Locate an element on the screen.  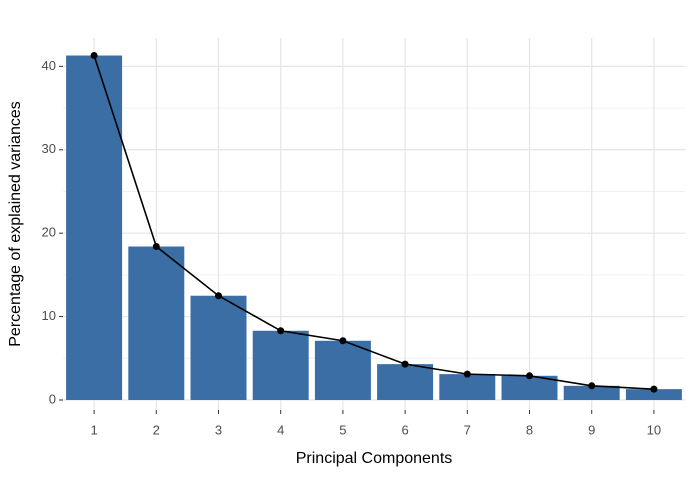
x-axis-title: Principal Components is located at coordinates (374, 458).